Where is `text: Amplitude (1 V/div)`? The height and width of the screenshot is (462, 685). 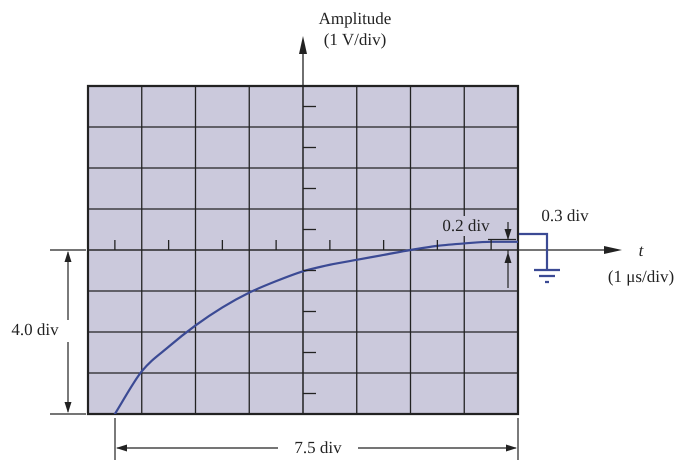 text: Amplitude (1 V/div) is located at coordinates (355, 29).